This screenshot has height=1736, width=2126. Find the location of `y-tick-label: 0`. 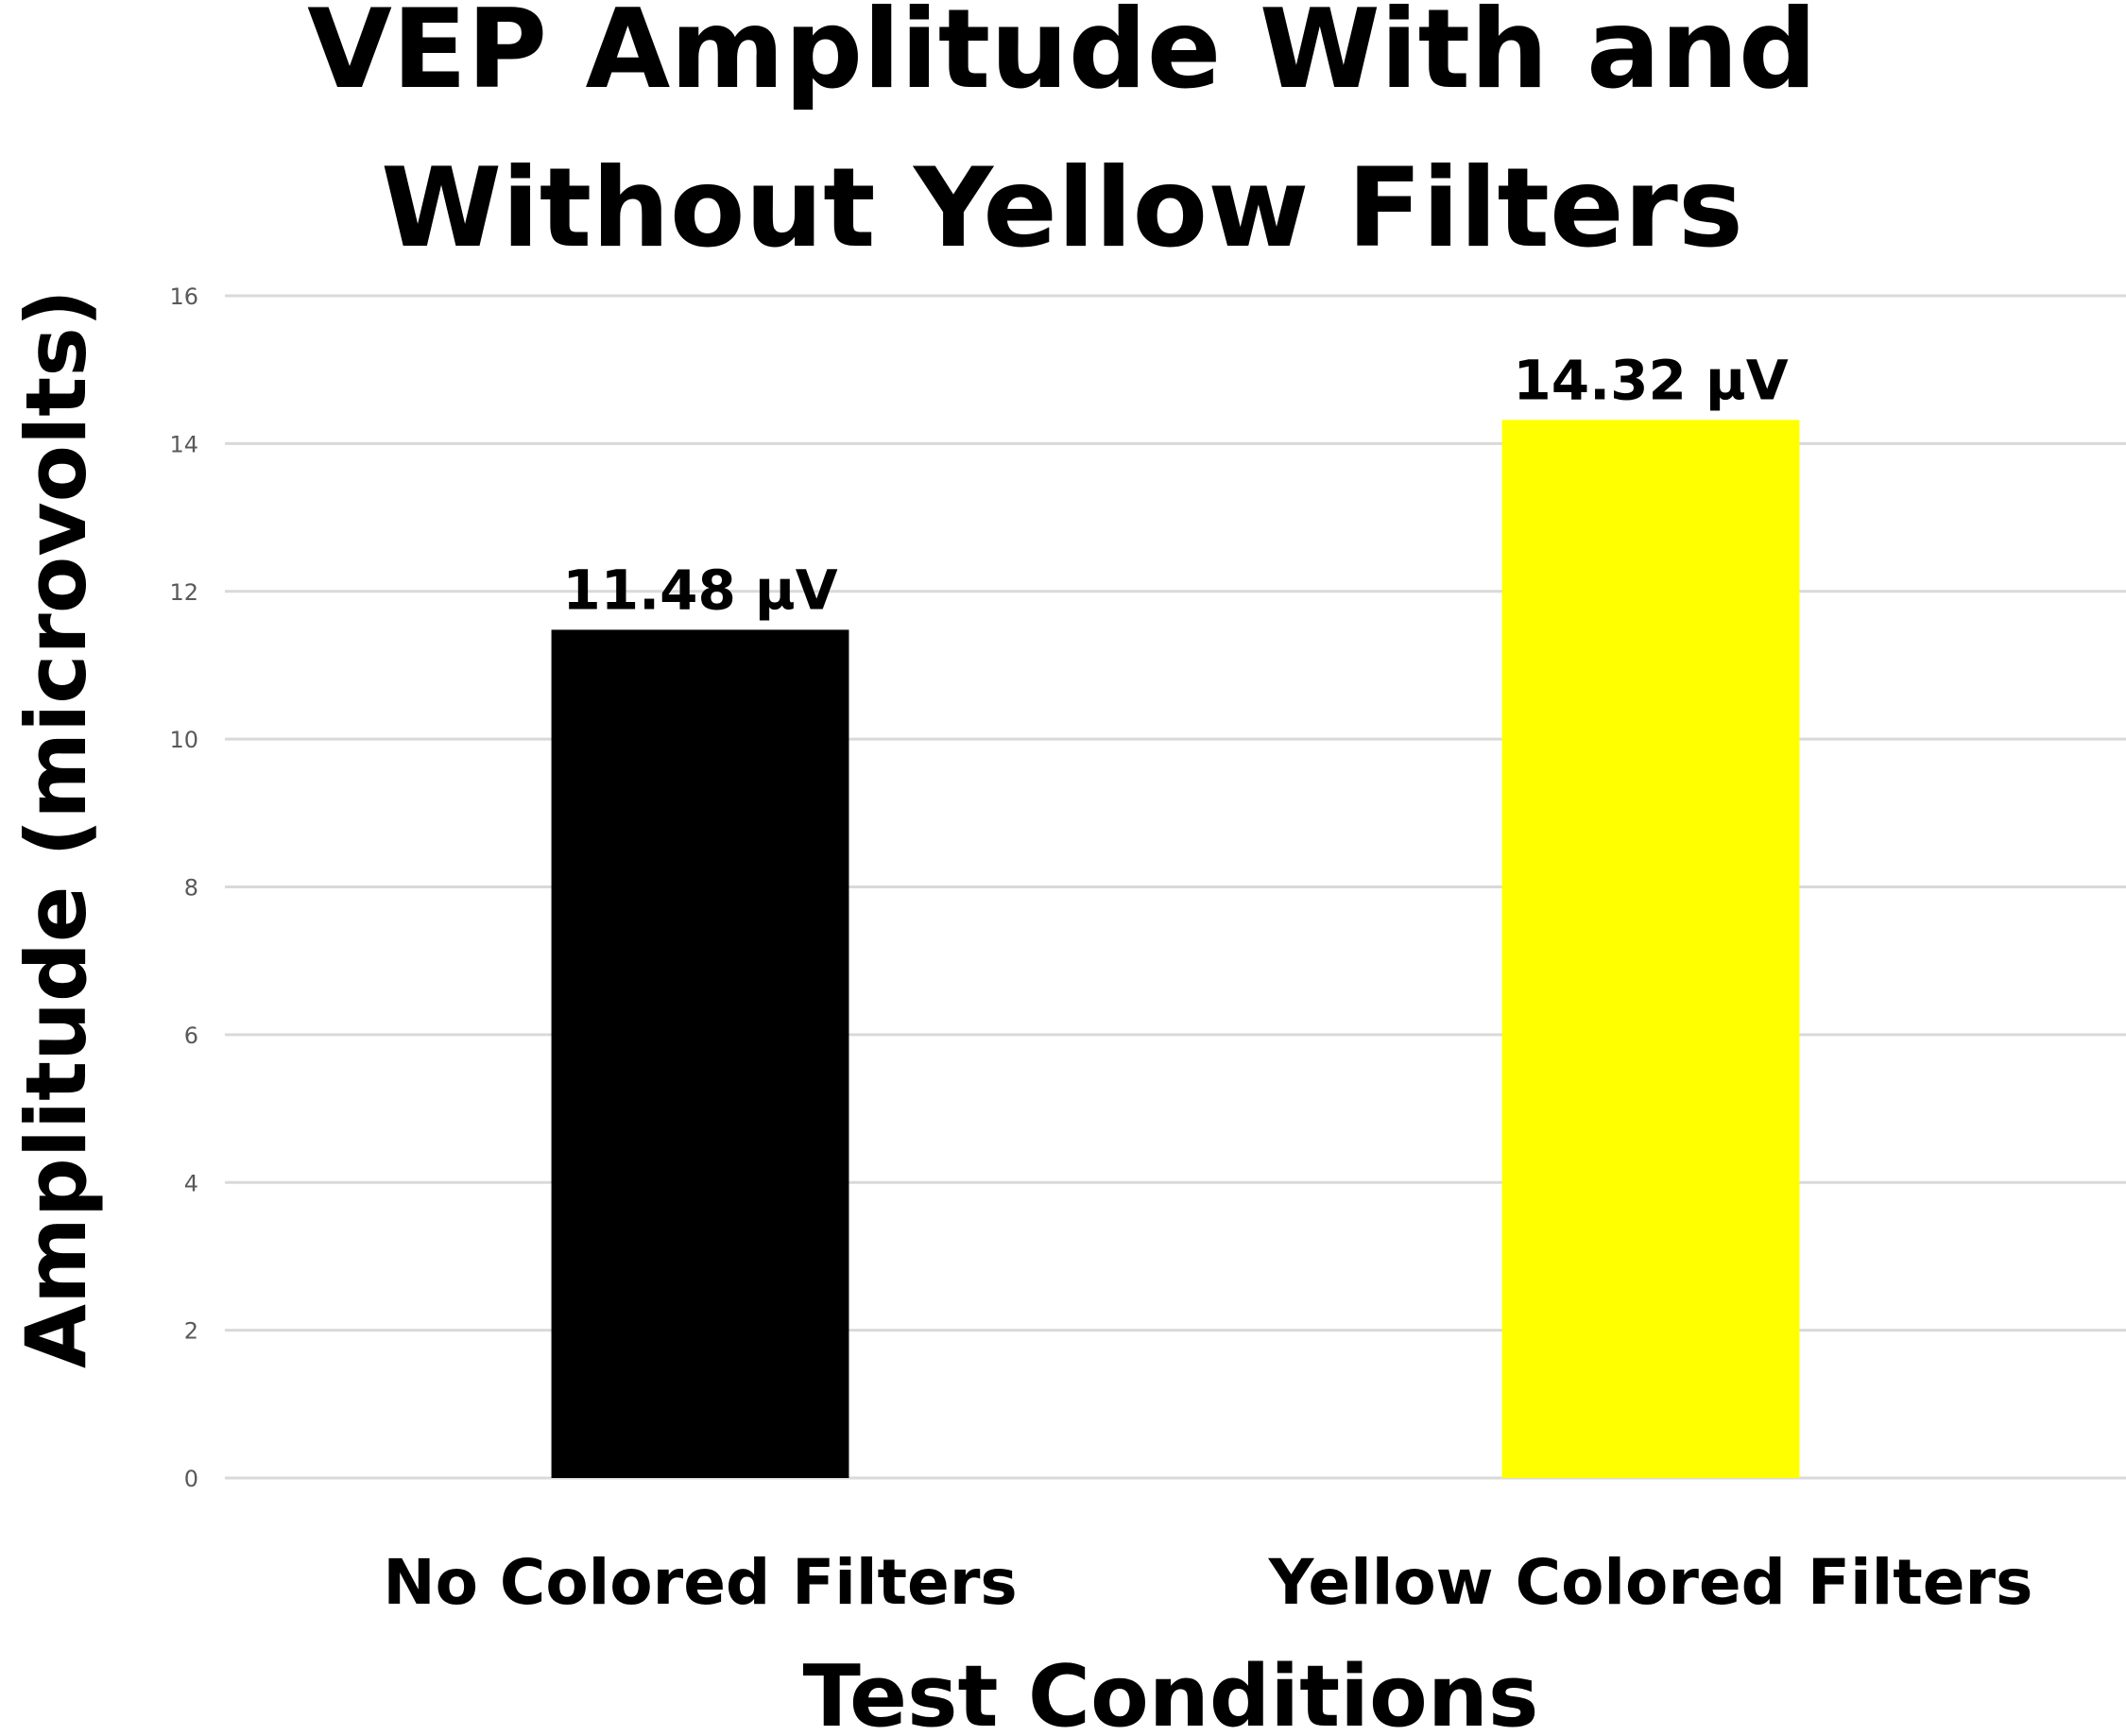

y-tick-label: 0 is located at coordinates (191, 1479).